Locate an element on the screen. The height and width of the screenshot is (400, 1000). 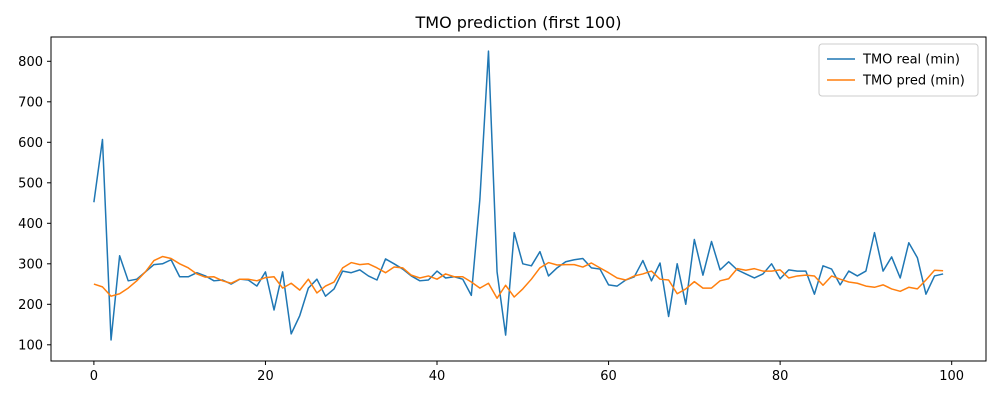
y-tick-label: 100 is located at coordinates (30, 345).